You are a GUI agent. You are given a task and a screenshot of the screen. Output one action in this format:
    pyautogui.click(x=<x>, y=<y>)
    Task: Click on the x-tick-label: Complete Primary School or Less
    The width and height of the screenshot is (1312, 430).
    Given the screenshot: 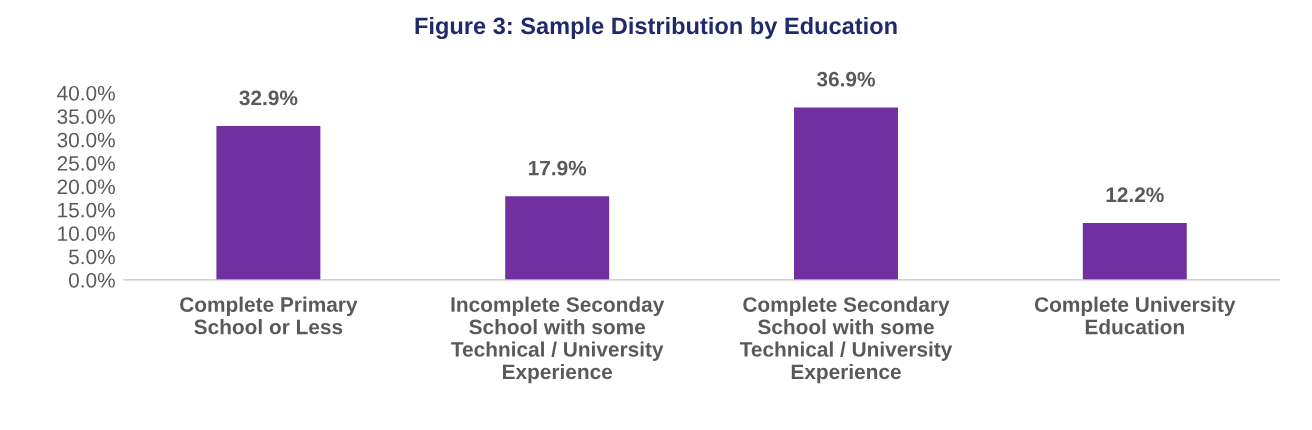 What is the action you would take?
    pyautogui.click(x=269, y=315)
    